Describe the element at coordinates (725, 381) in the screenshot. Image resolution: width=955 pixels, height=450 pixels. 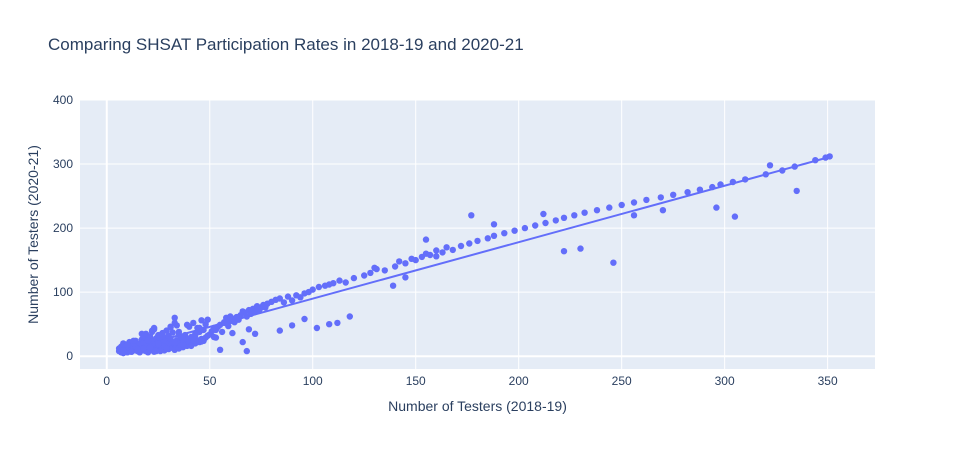
I see `x-tick-label: 300` at that location.